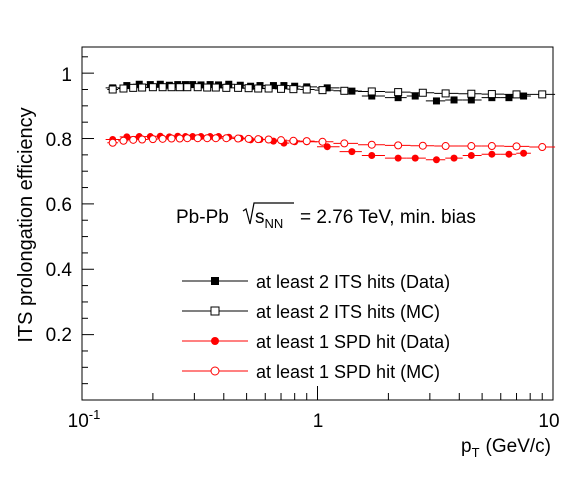  What do you see at coordinates (466, 446) in the screenshot?
I see `x-axis-label-main: p` at bounding box center [466, 446].